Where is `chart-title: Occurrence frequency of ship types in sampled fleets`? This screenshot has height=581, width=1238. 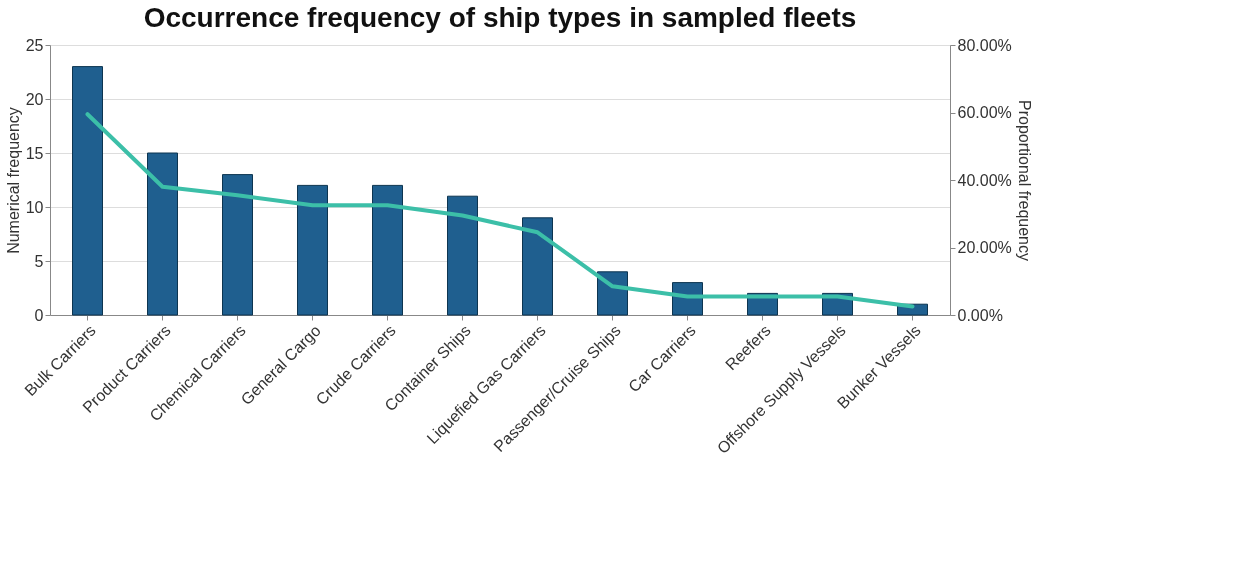 chart-title: Occurrence frequency of ship types in sampled fleets is located at coordinates (500, 17).